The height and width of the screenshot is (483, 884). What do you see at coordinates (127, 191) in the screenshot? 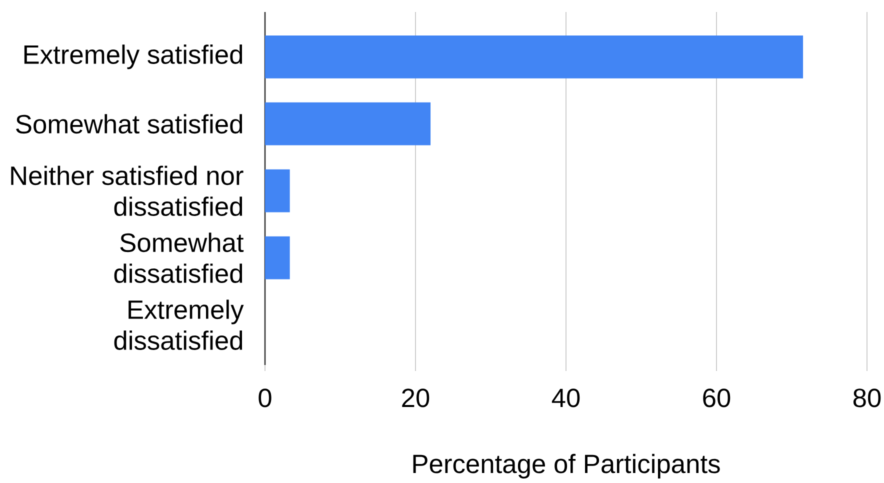
I see `y-tick-label: Neither satisfied nor dissatisfied` at bounding box center [127, 191].